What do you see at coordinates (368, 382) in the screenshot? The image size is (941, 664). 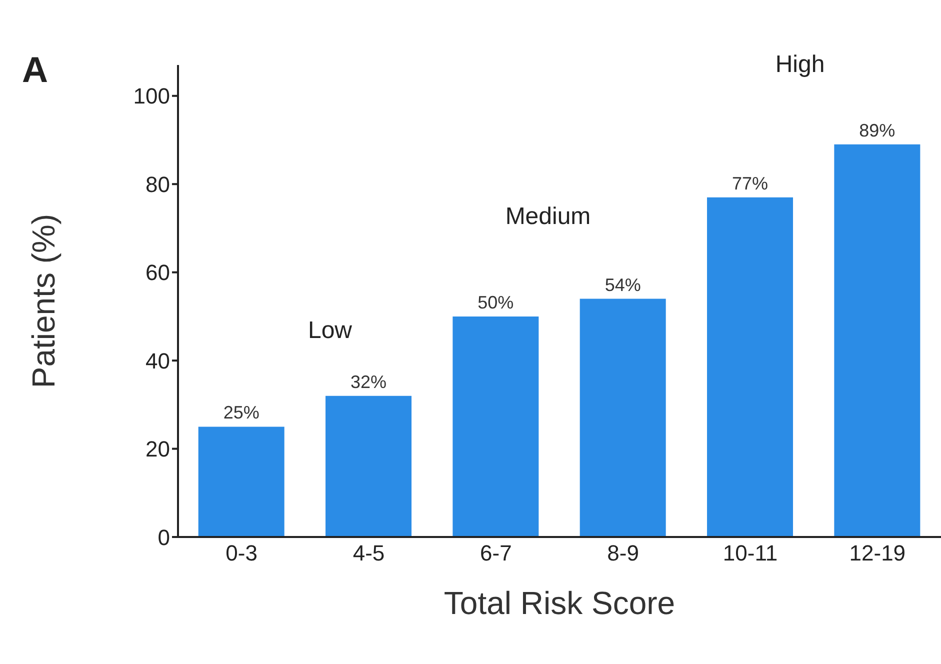 I see `data-label: 32%` at bounding box center [368, 382].